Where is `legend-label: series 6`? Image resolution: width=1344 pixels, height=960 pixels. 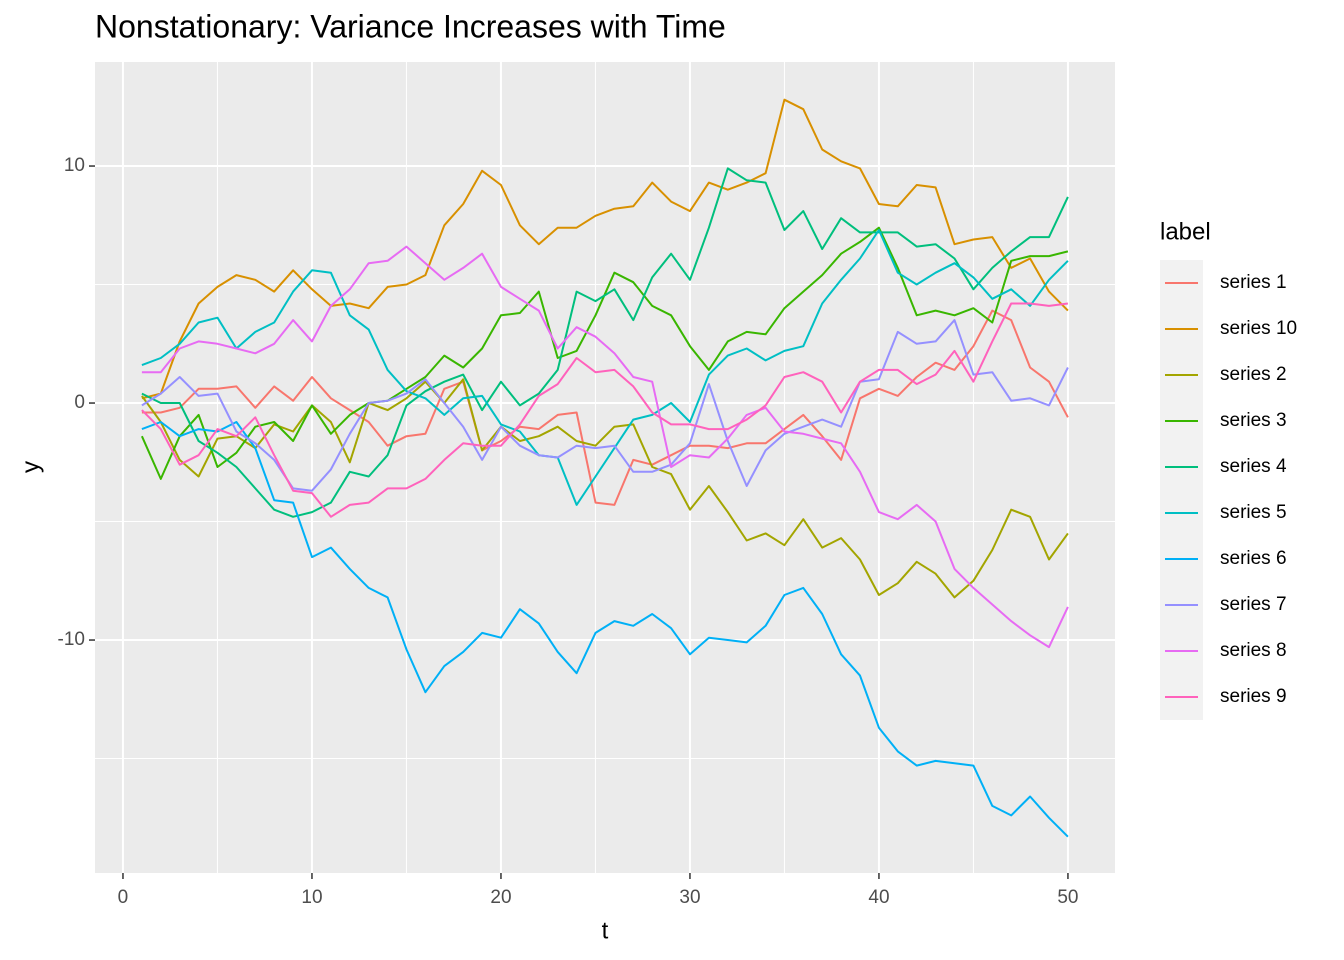
legend-label: series 6 is located at coordinates (1253, 558).